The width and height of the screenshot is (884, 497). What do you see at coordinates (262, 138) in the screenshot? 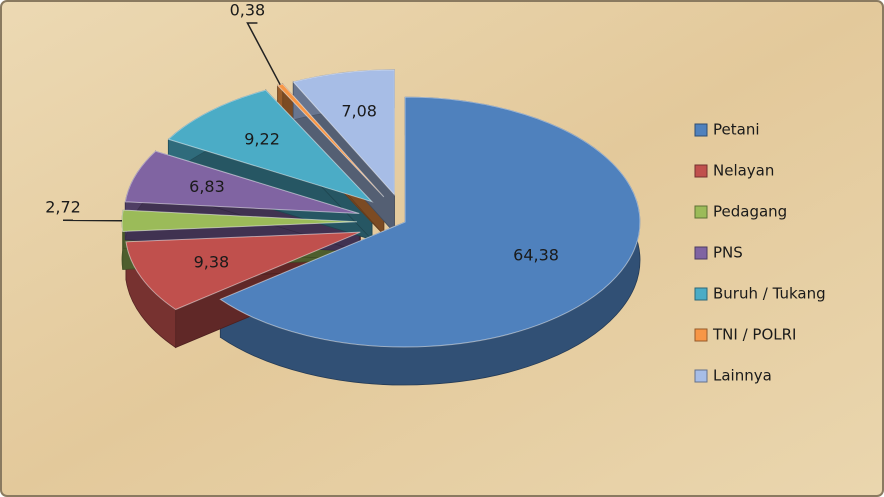
I see `data-label: 9,22` at bounding box center [262, 138].